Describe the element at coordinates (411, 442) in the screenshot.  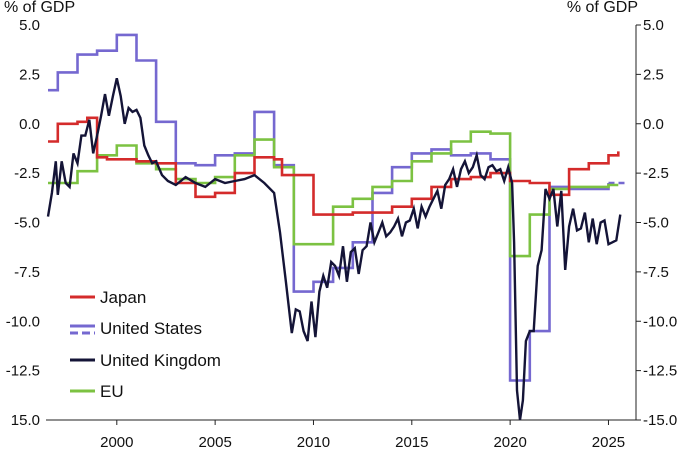
I see `x-tick-label: 2015` at that location.